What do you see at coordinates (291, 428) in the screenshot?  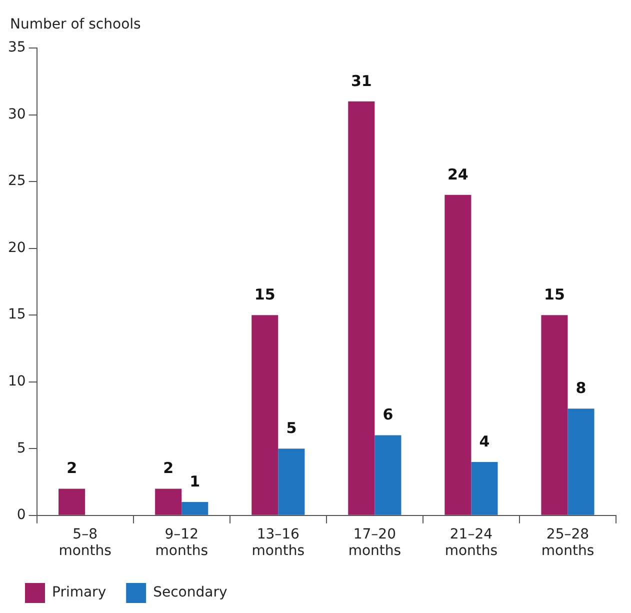 I see `data-label: 5` at bounding box center [291, 428].